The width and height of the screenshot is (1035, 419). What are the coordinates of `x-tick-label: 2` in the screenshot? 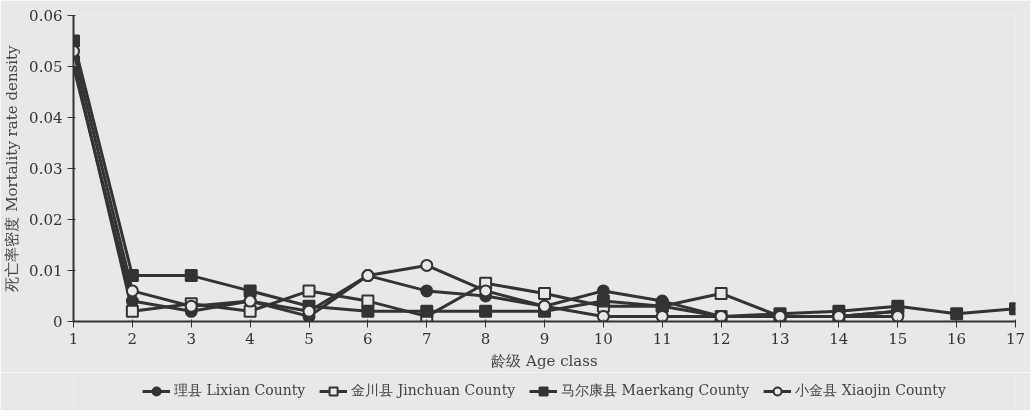 It's located at (132, 338).